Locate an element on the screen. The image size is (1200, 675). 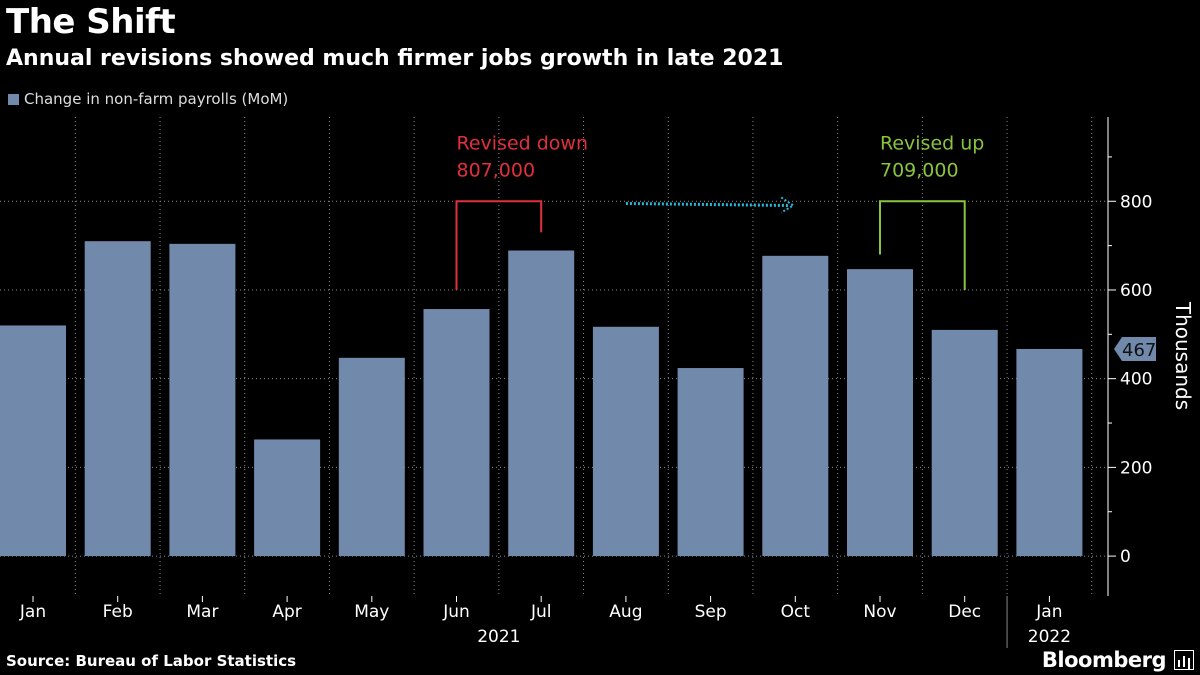
x-tick-label: May is located at coordinates (371, 612).